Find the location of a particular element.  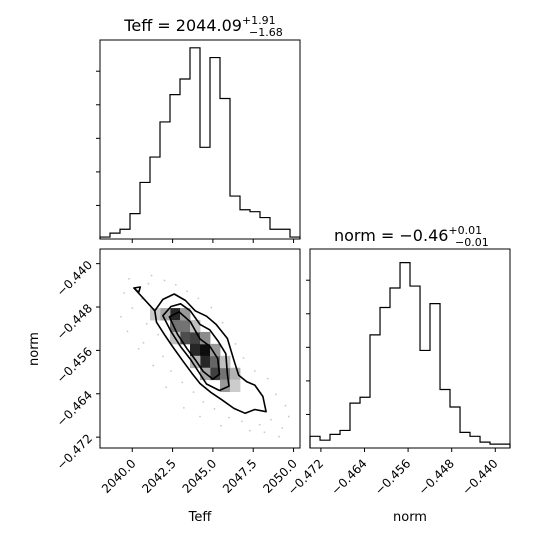

density-xtick-label-0: 2040.0 is located at coordinates (119, 476).